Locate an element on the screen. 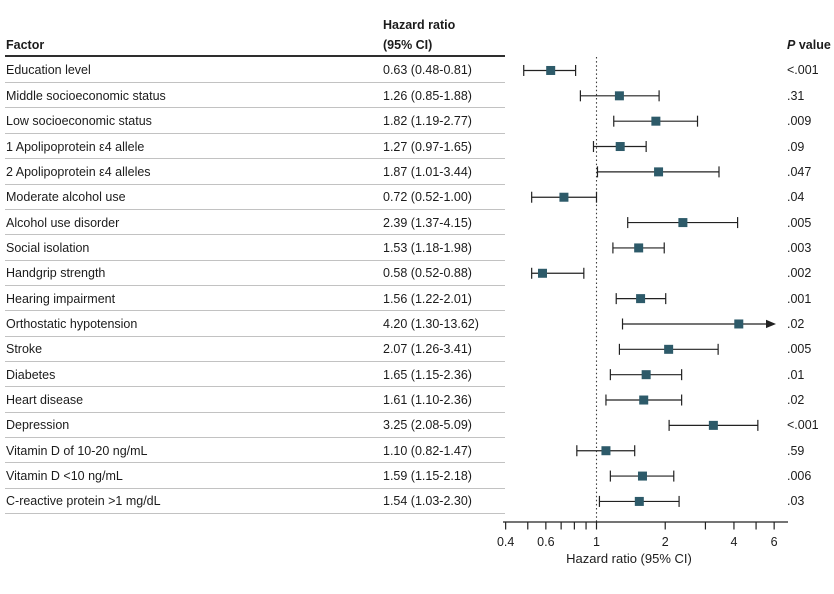 This screenshot has height=594, width=834. hazard-ratio-ci-value: 1.54 (1.03-2.30) is located at coordinates (427, 501).